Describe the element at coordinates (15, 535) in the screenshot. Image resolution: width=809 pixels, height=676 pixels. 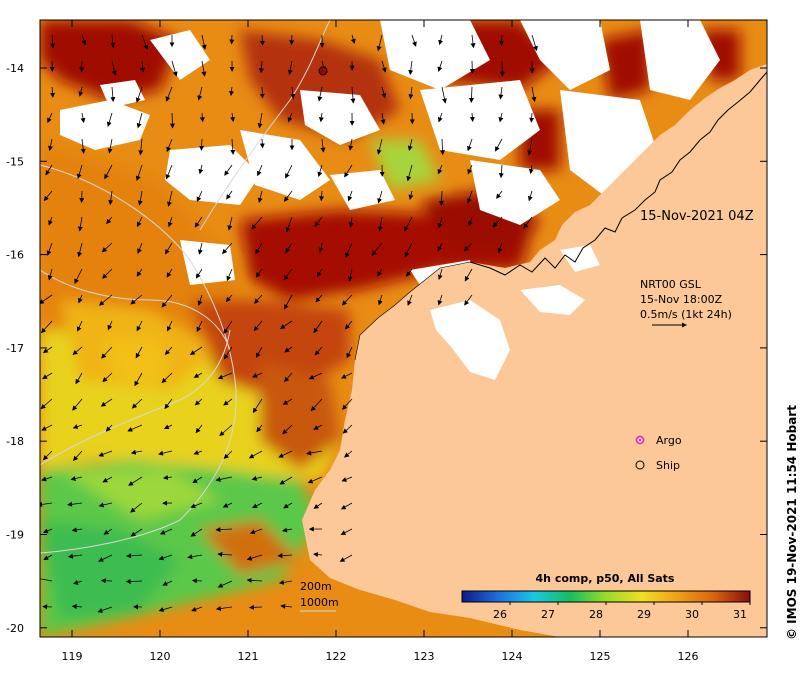
I see `latitude-tick-label: -19` at that location.